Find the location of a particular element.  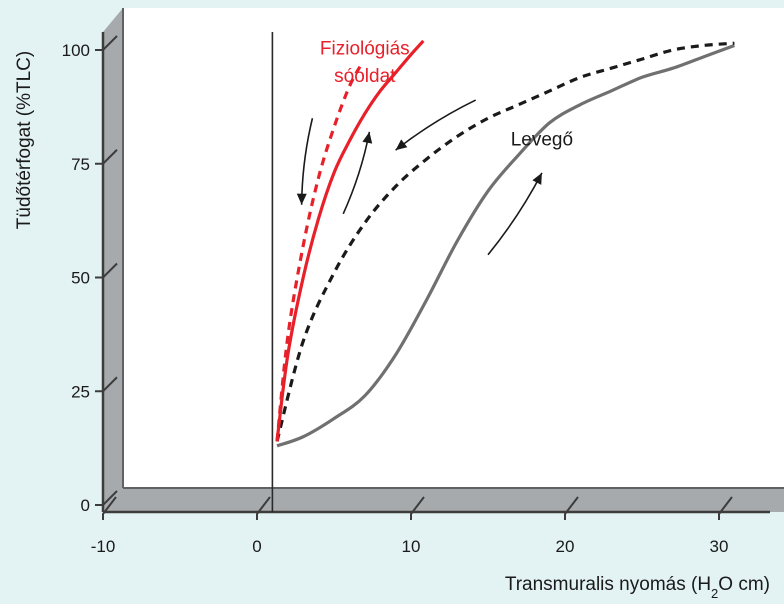

back-wall-left is located at coordinates (113, 260).